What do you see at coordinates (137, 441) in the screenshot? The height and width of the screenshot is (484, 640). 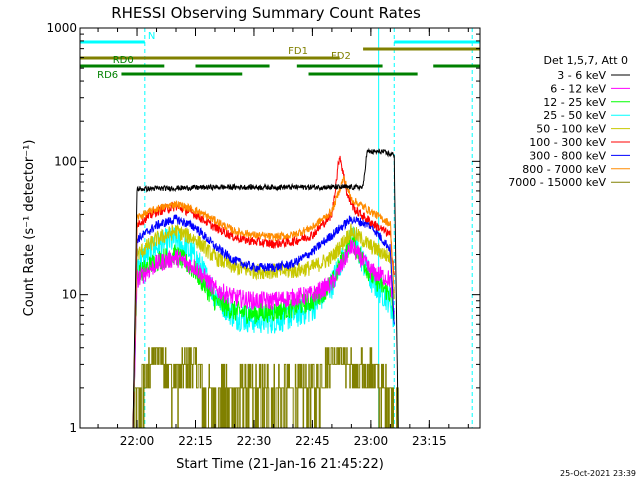 I see `x-tick-label: 22:00` at bounding box center [137, 441].